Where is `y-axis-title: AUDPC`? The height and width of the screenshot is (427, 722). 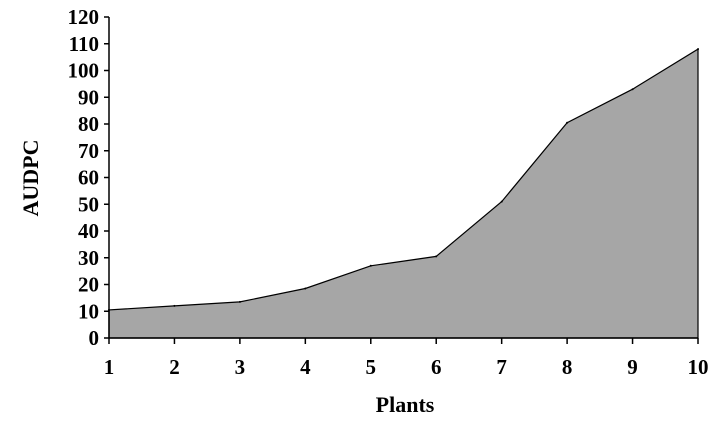
y-axis-title: AUDPC is located at coordinates (30, 178).